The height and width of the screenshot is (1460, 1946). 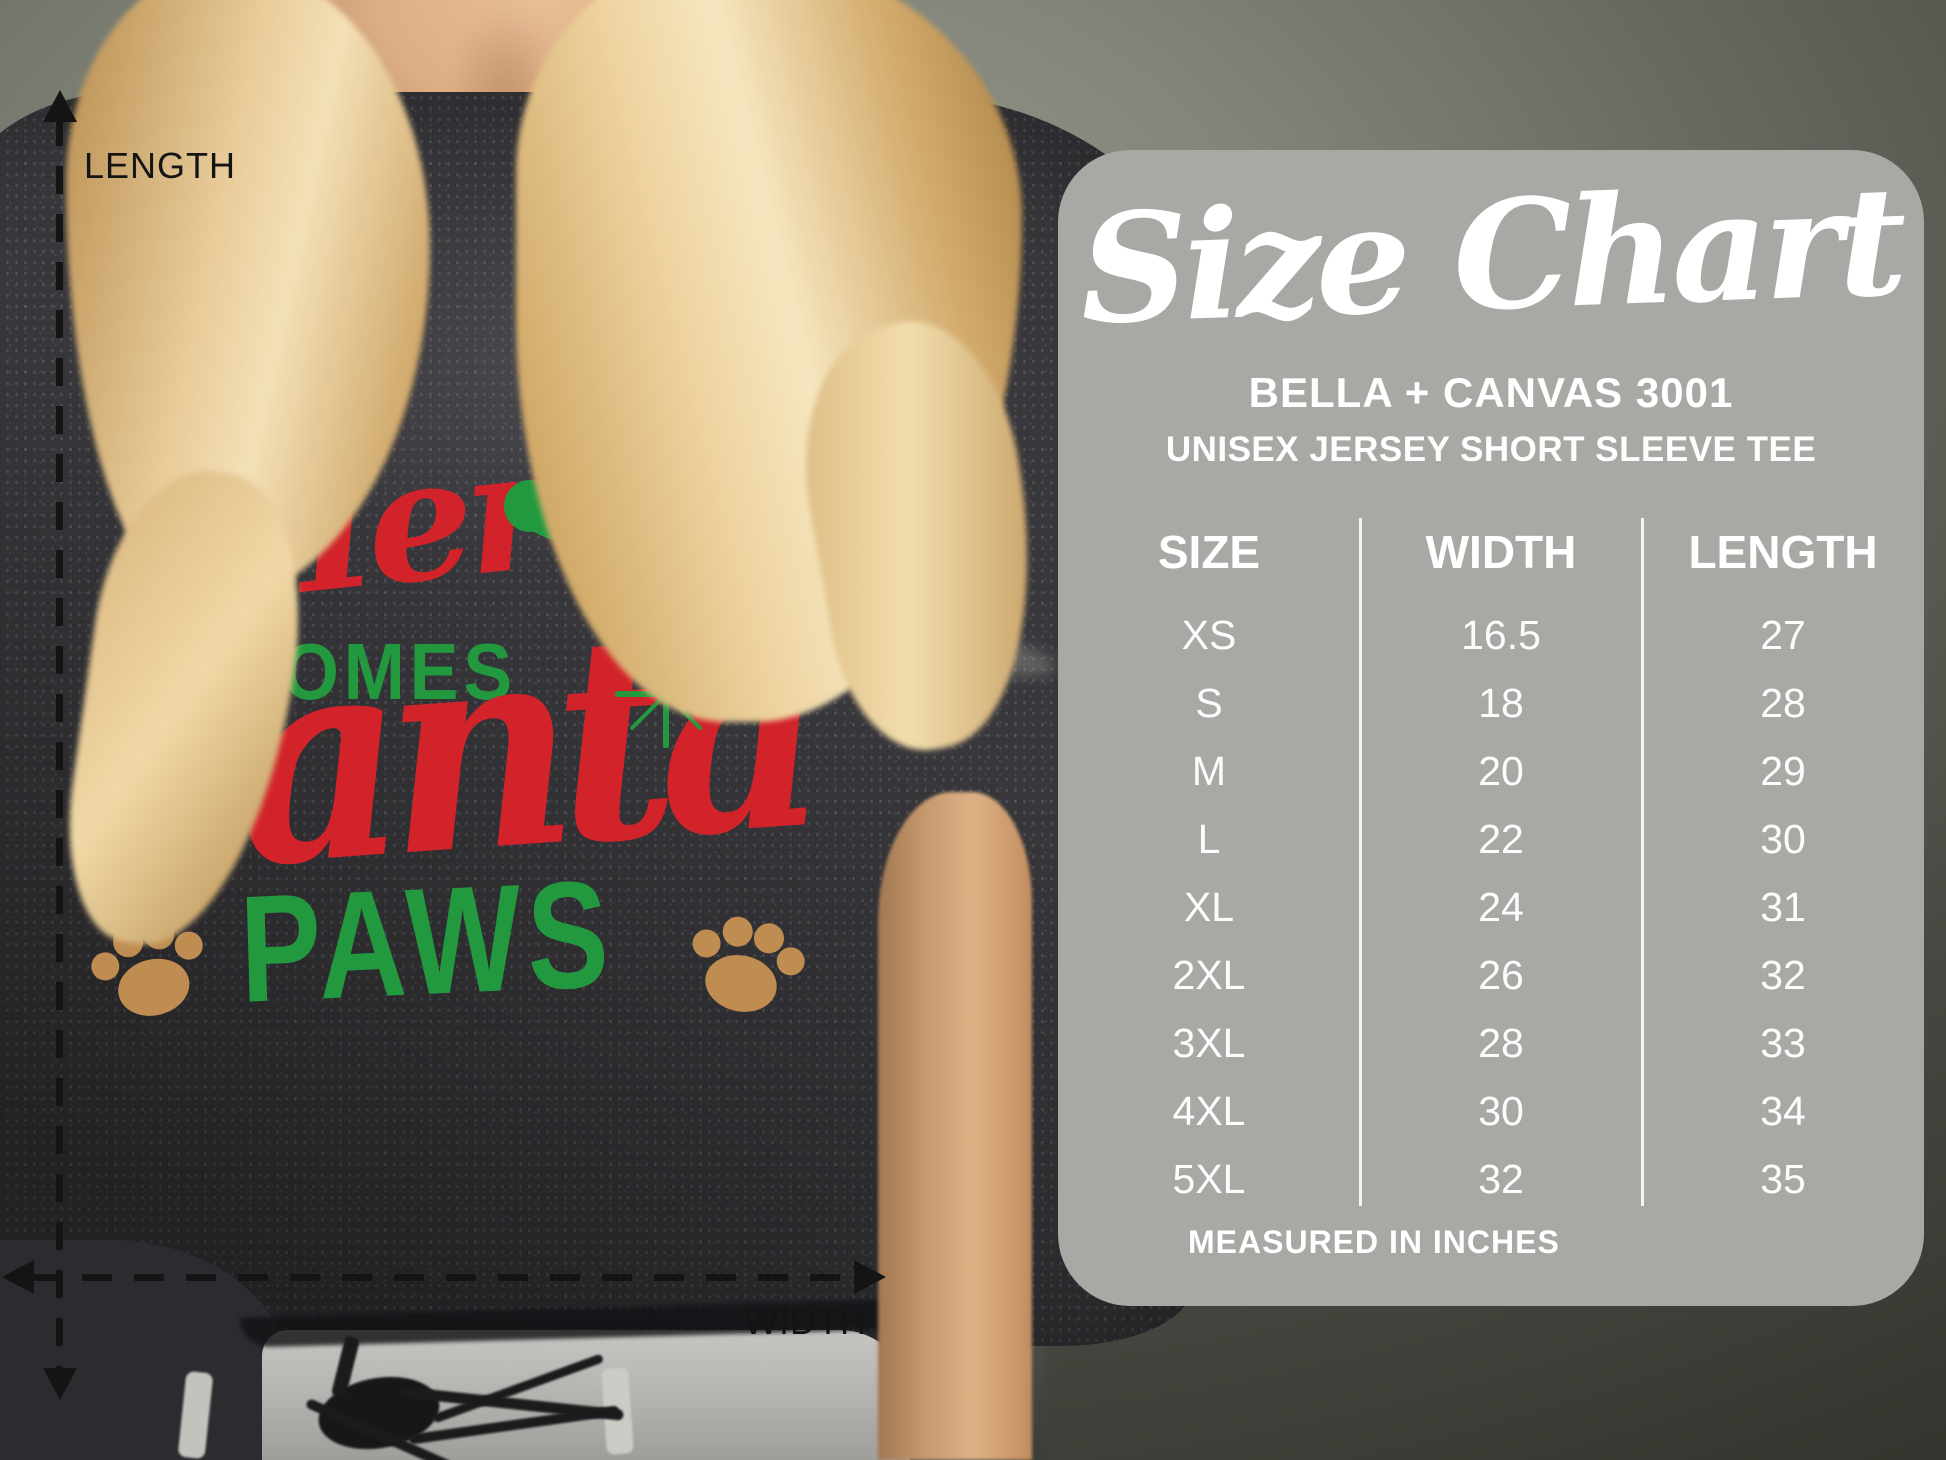 I want to click on size-cell: M, so click(x=1209, y=771).